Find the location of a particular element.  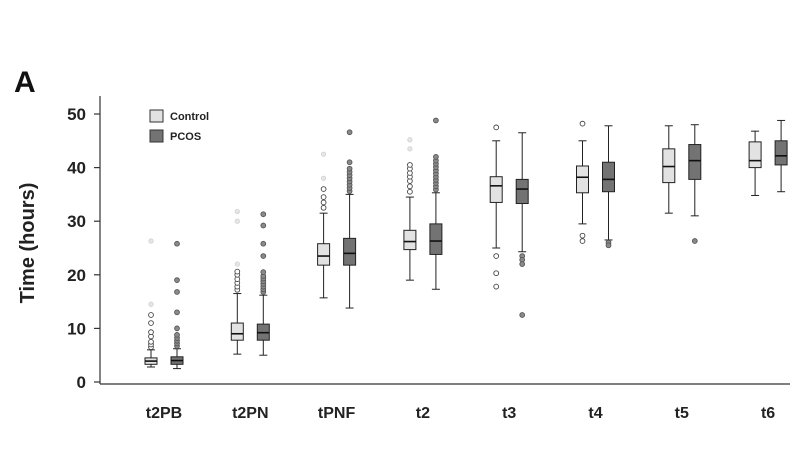

box-control-t2 is located at coordinates (410, 209).